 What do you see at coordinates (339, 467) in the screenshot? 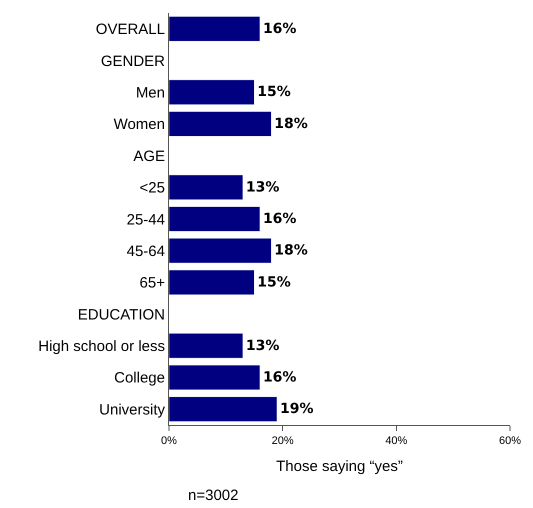
I see `x-axis-title: Those saying “yes”` at bounding box center [339, 467].